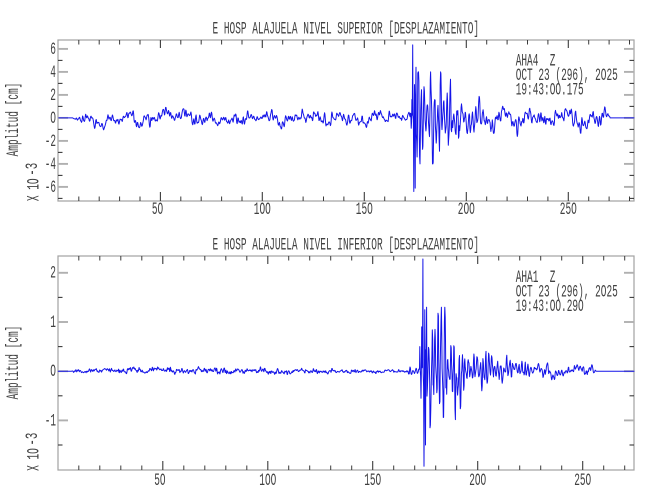  What do you see at coordinates (536, 278) in the screenshot?
I see `svg-text: AHA1 Z` at bounding box center [536, 278].